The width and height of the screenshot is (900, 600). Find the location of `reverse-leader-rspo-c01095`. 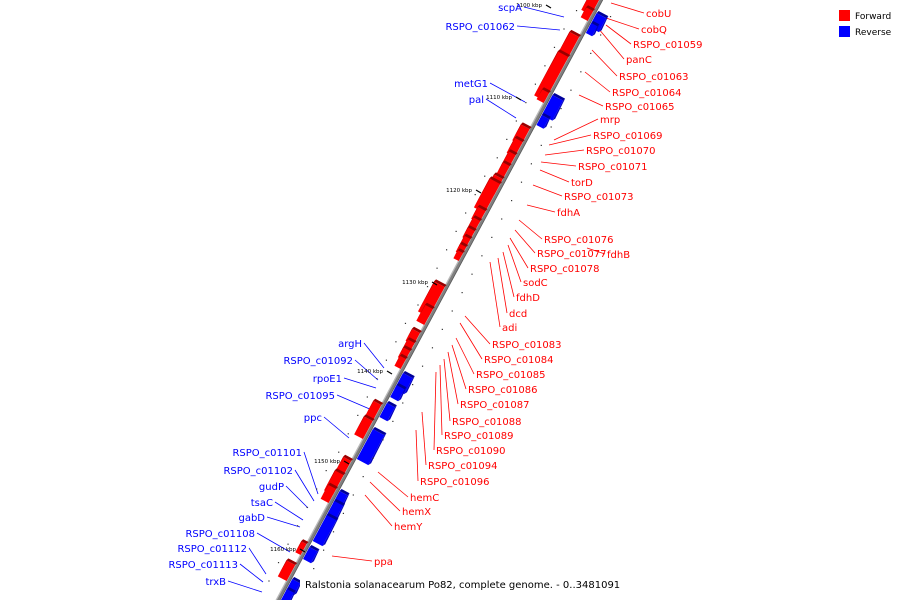

reverse-leader-rspo-c01095 is located at coordinates (354, 402).